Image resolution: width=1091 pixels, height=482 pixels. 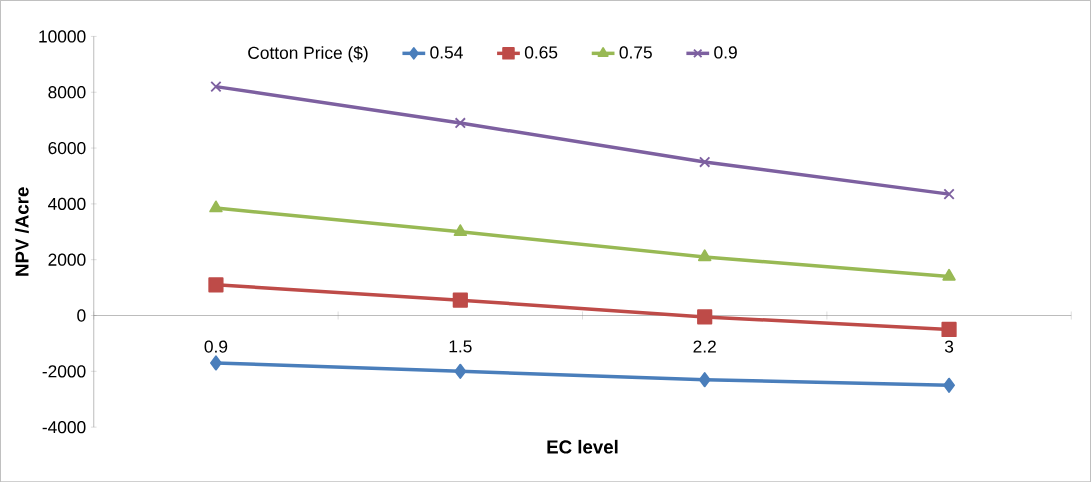 I want to click on x-tick-label: 2.2, so click(x=704, y=346).